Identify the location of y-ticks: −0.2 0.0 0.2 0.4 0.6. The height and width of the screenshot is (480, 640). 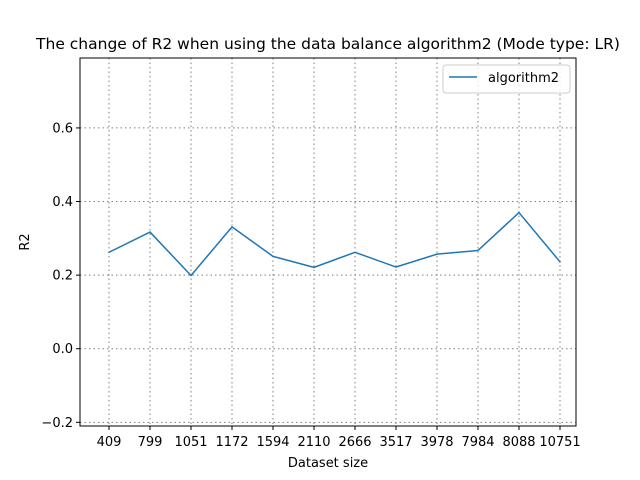
(60, 276).